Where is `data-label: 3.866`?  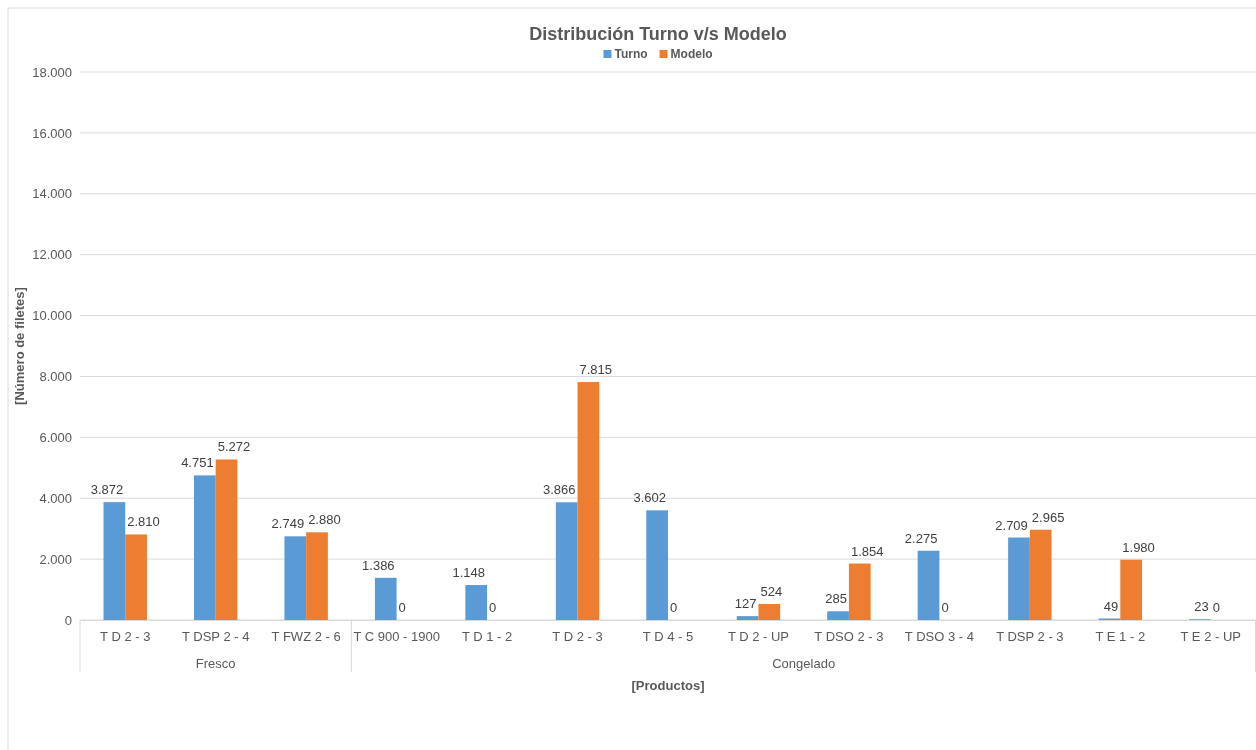
data-label: 3.866 is located at coordinates (559, 490).